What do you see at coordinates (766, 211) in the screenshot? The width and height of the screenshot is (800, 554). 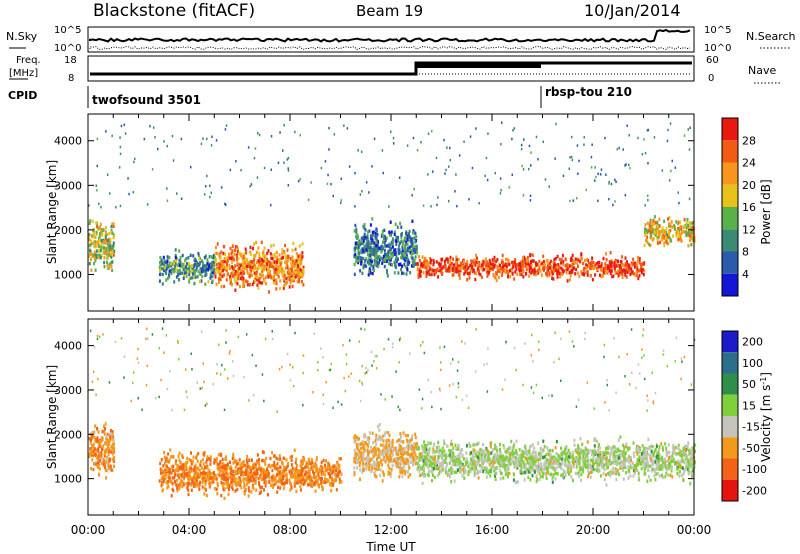 I see `power-colorbar-label: Power [dB]` at bounding box center [766, 211].